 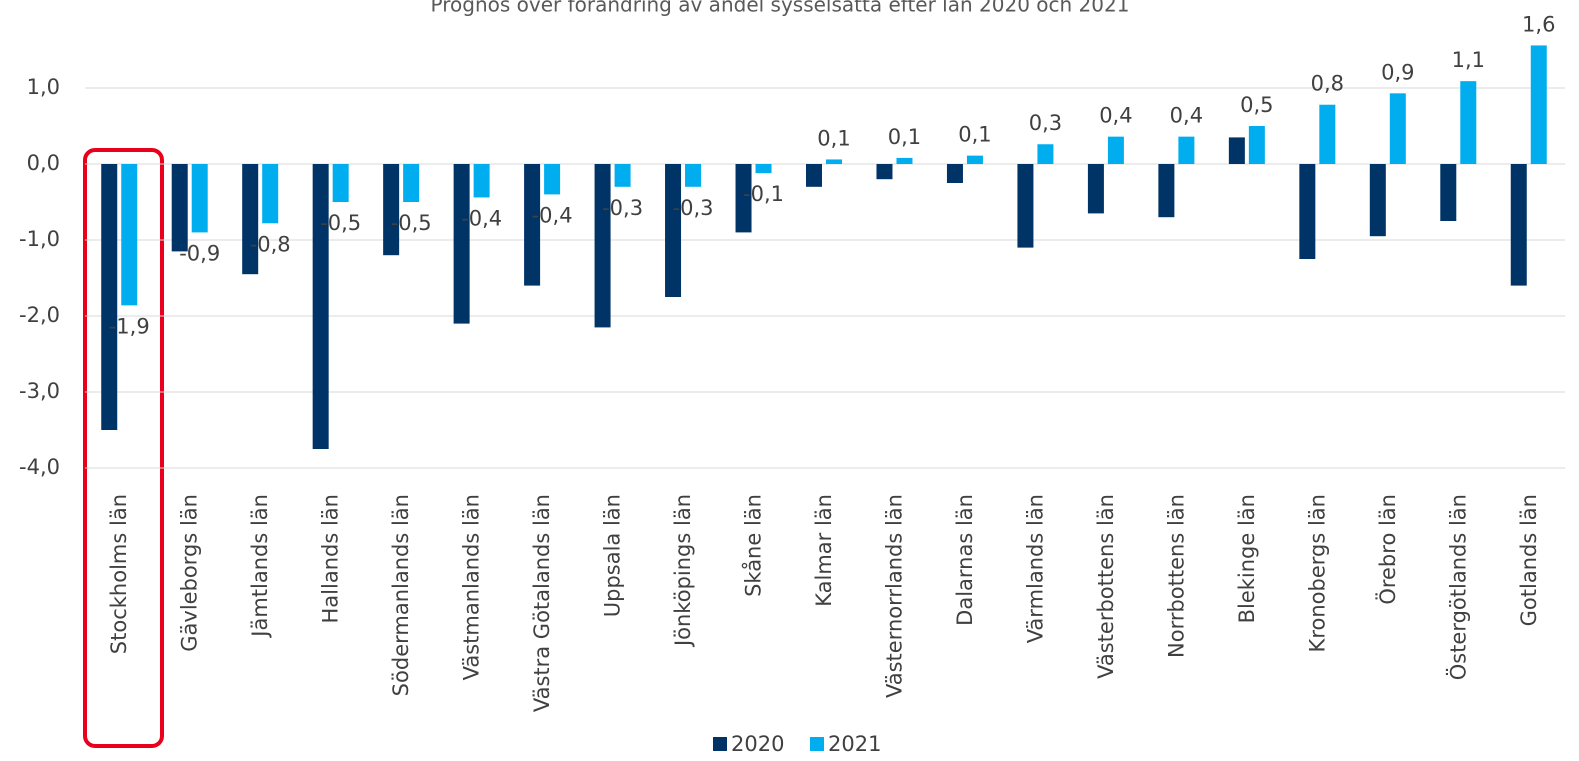 I want to click on x-tick-label: Gotlands län, so click(x=1529, y=560).